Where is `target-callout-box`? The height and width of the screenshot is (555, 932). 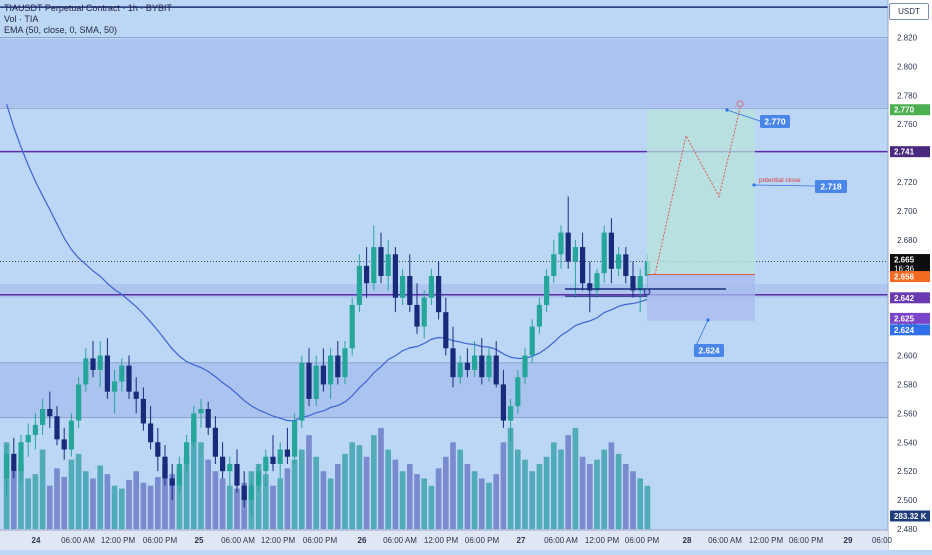
target-callout-box is located at coordinates (775, 121).